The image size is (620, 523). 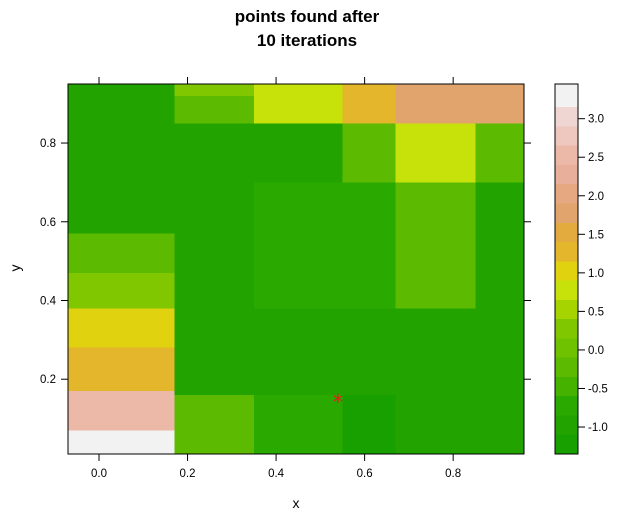 I want to click on optimum-marker-star: *, so click(x=338, y=402).